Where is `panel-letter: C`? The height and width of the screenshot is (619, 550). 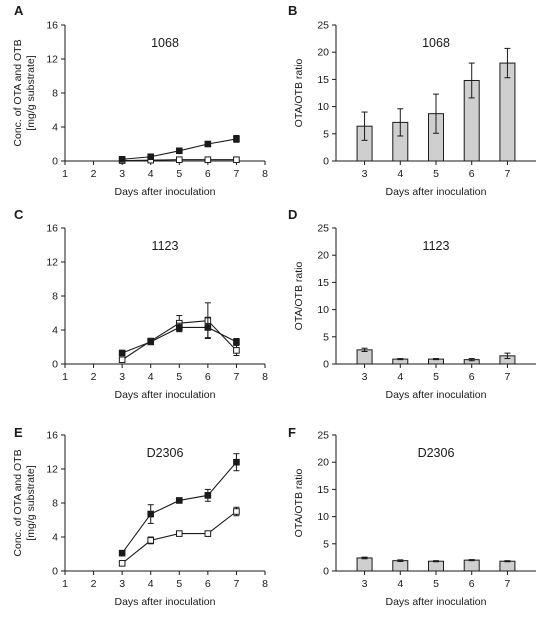
panel-letter: C is located at coordinates (19, 214).